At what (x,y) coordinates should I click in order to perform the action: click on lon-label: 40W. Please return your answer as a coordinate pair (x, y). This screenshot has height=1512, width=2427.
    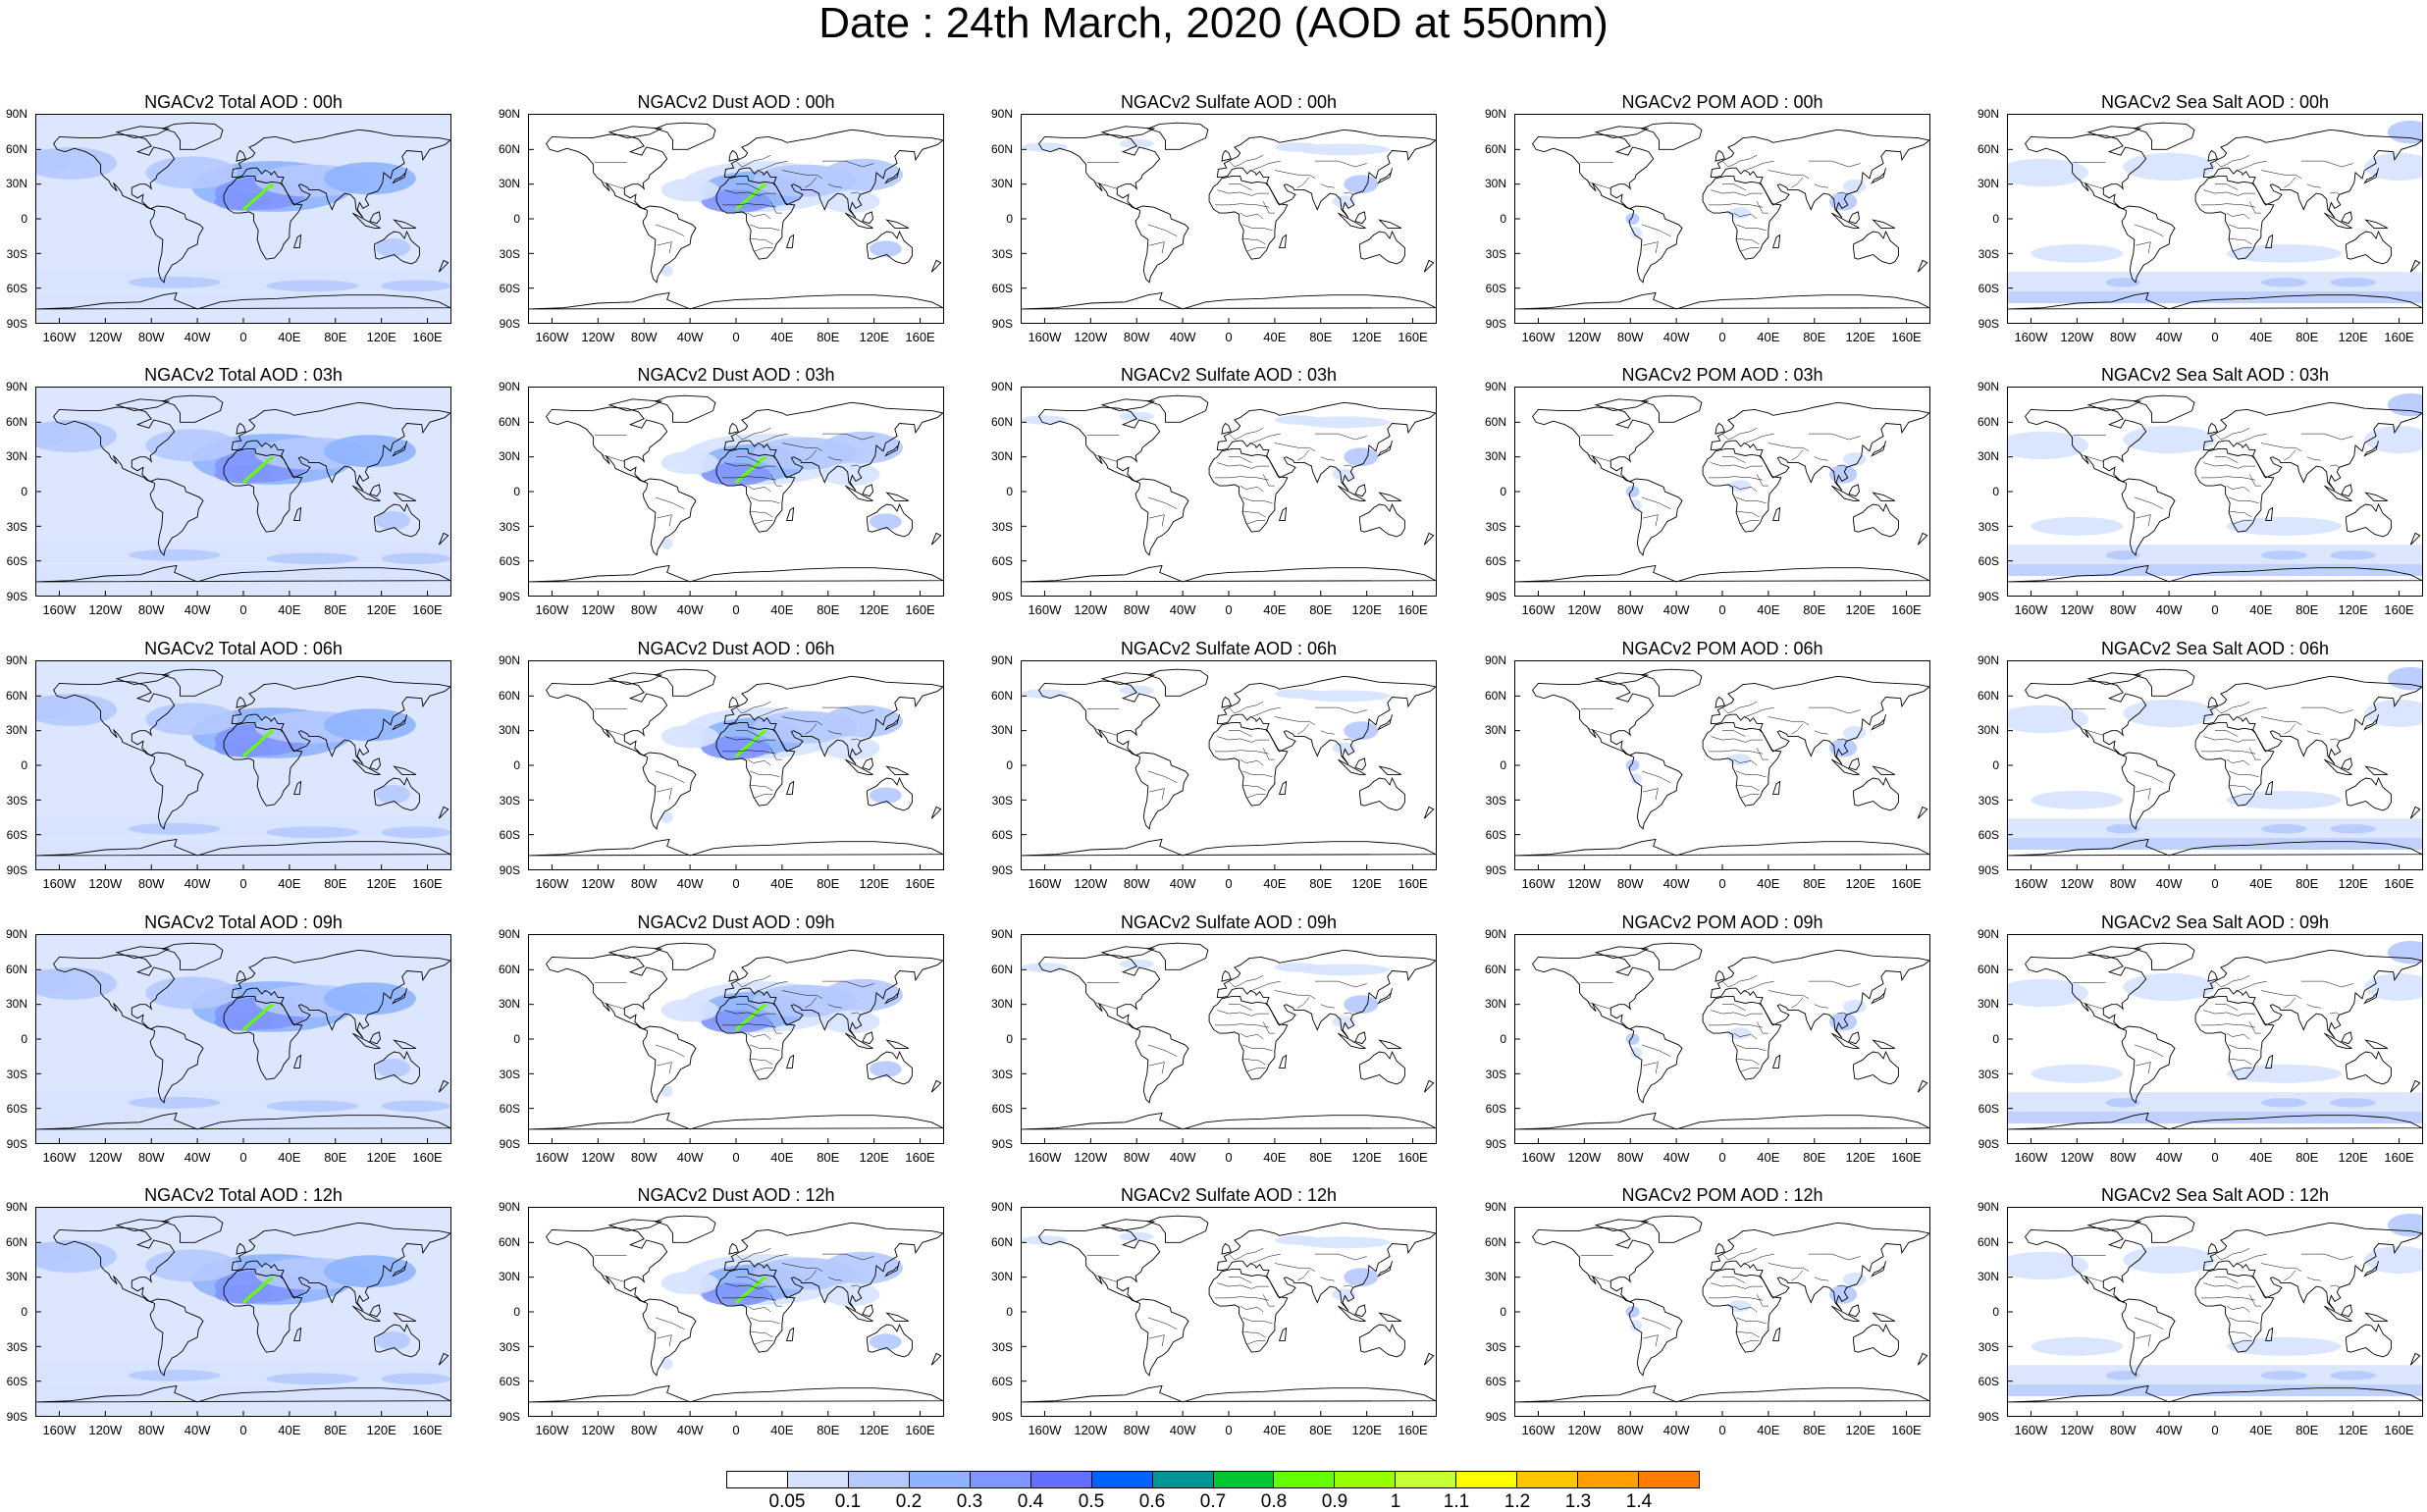
    Looking at the image, I should click on (197, 1430).